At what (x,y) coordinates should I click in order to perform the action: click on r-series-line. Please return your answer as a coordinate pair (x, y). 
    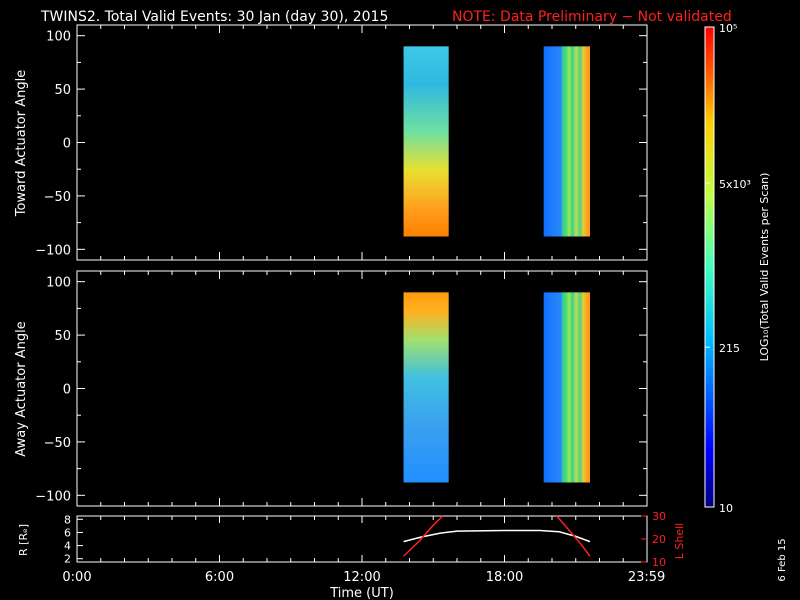
    Looking at the image, I should click on (497, 536).